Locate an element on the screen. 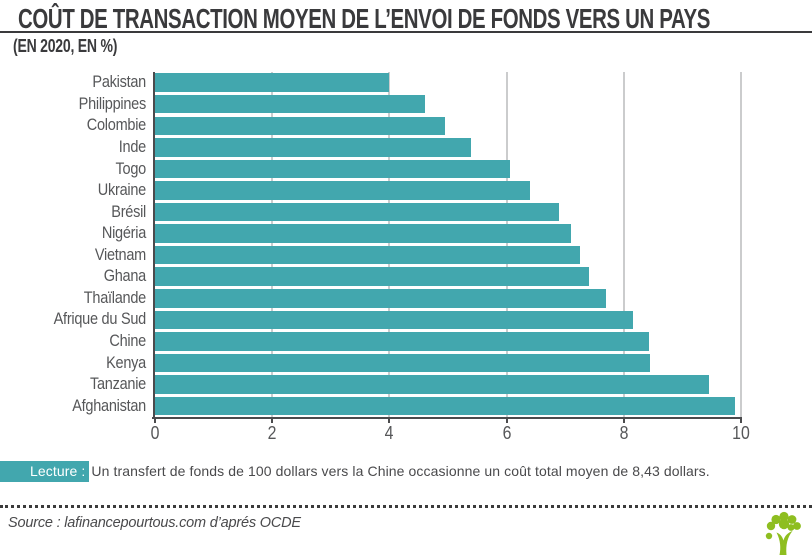  y-axis-label: Pakistan is located at coordinates (119, 82).